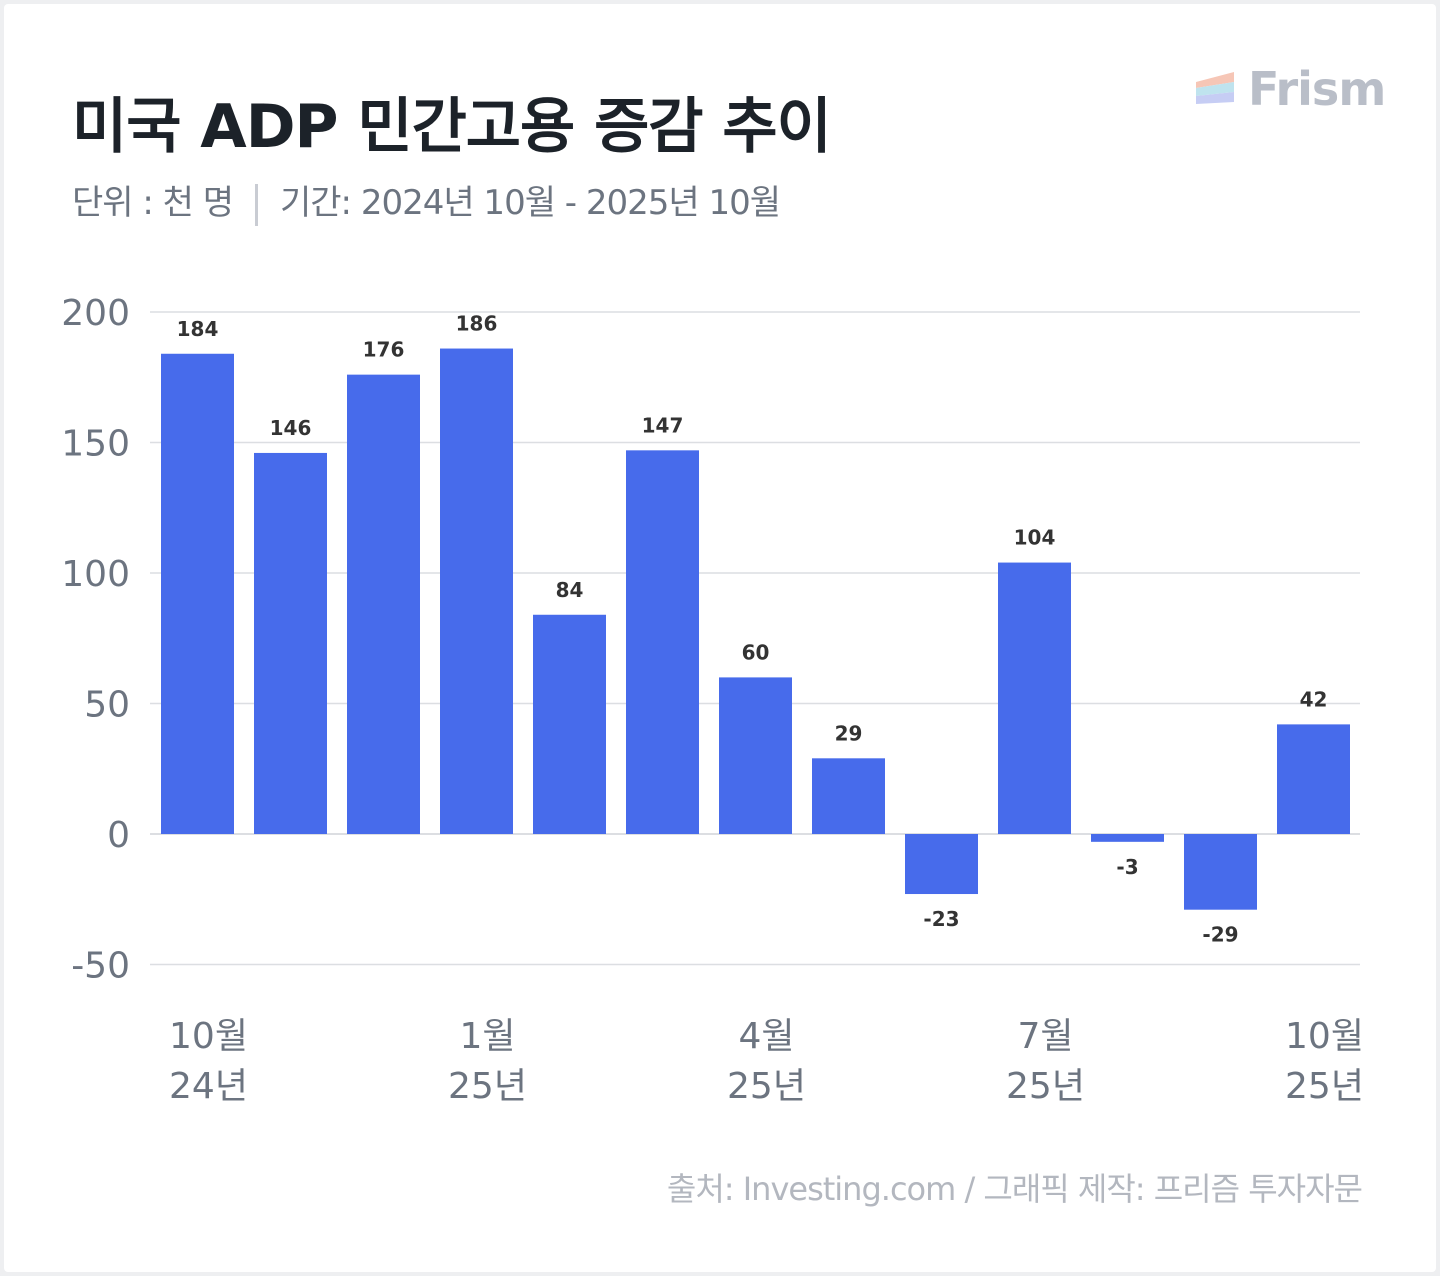 The image size is (1440, 1276). I want to click on frism-logo-icon, so click(1215, 88).